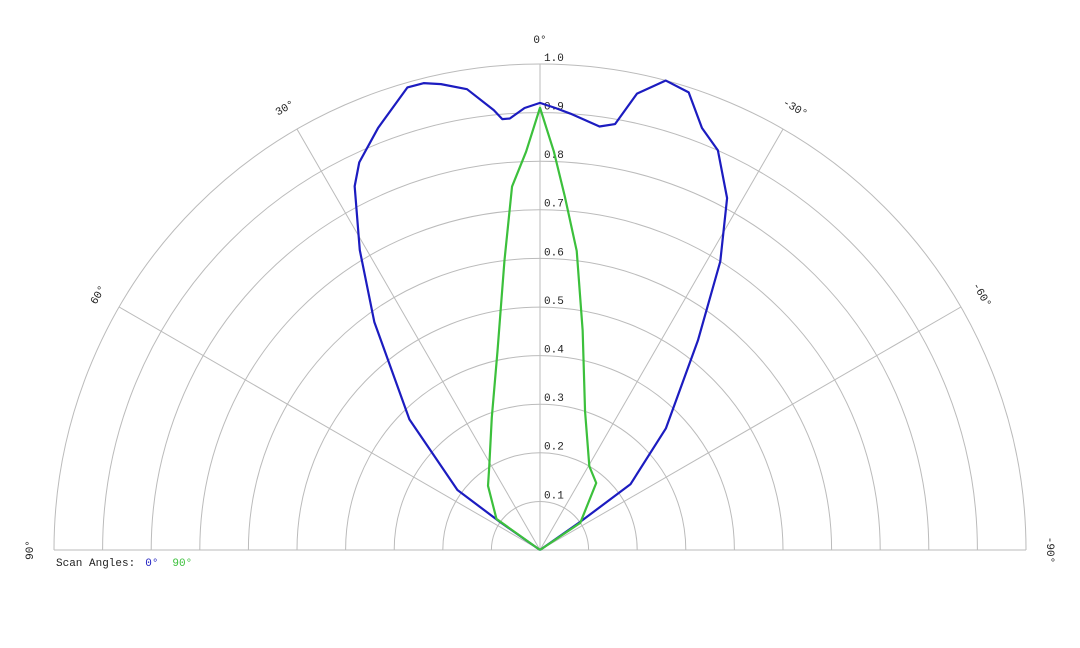  Describe the element at coordinates (554, 399) in the screenshot. I see `r-tick-label: 0.3` at that location.